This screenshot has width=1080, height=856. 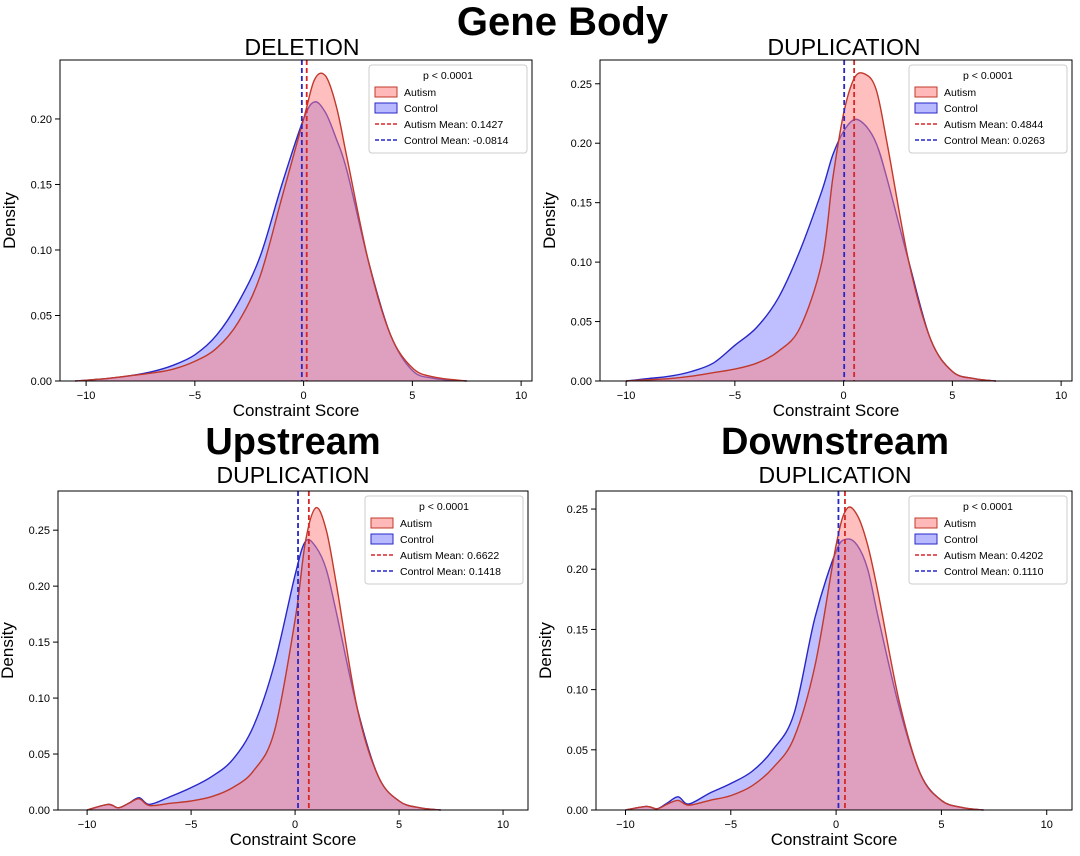 I want to click on legend-control-mean-label: Control Mean: 0.1418, so click(x=450, y=572).